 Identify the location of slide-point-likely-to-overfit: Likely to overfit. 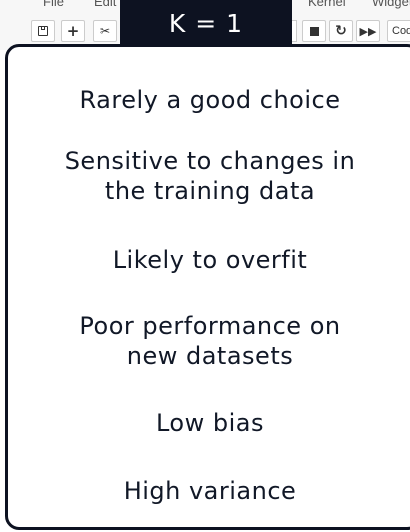
(209, 260).